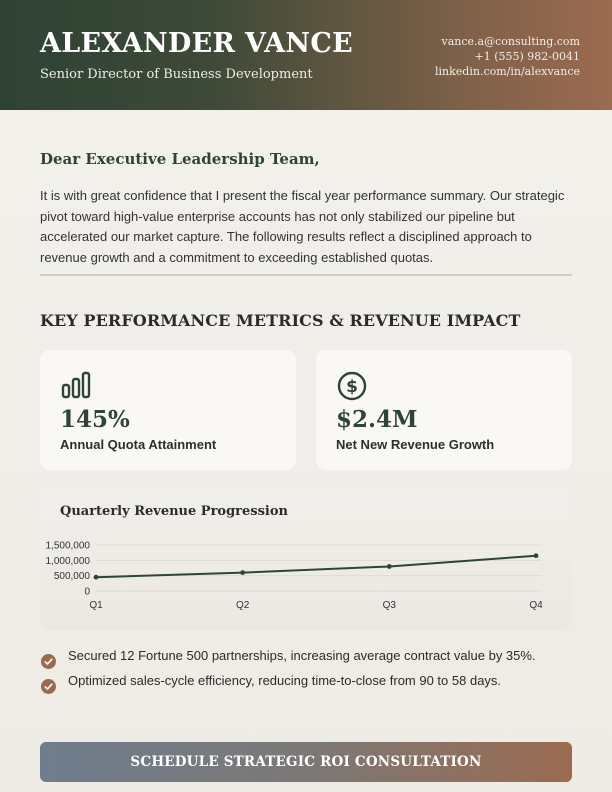 The width and height of the screenshot is (612, 792). I want to click on metric-card-revenue: $ $2.4M Net New Revenue Growth, so click(444, 410).